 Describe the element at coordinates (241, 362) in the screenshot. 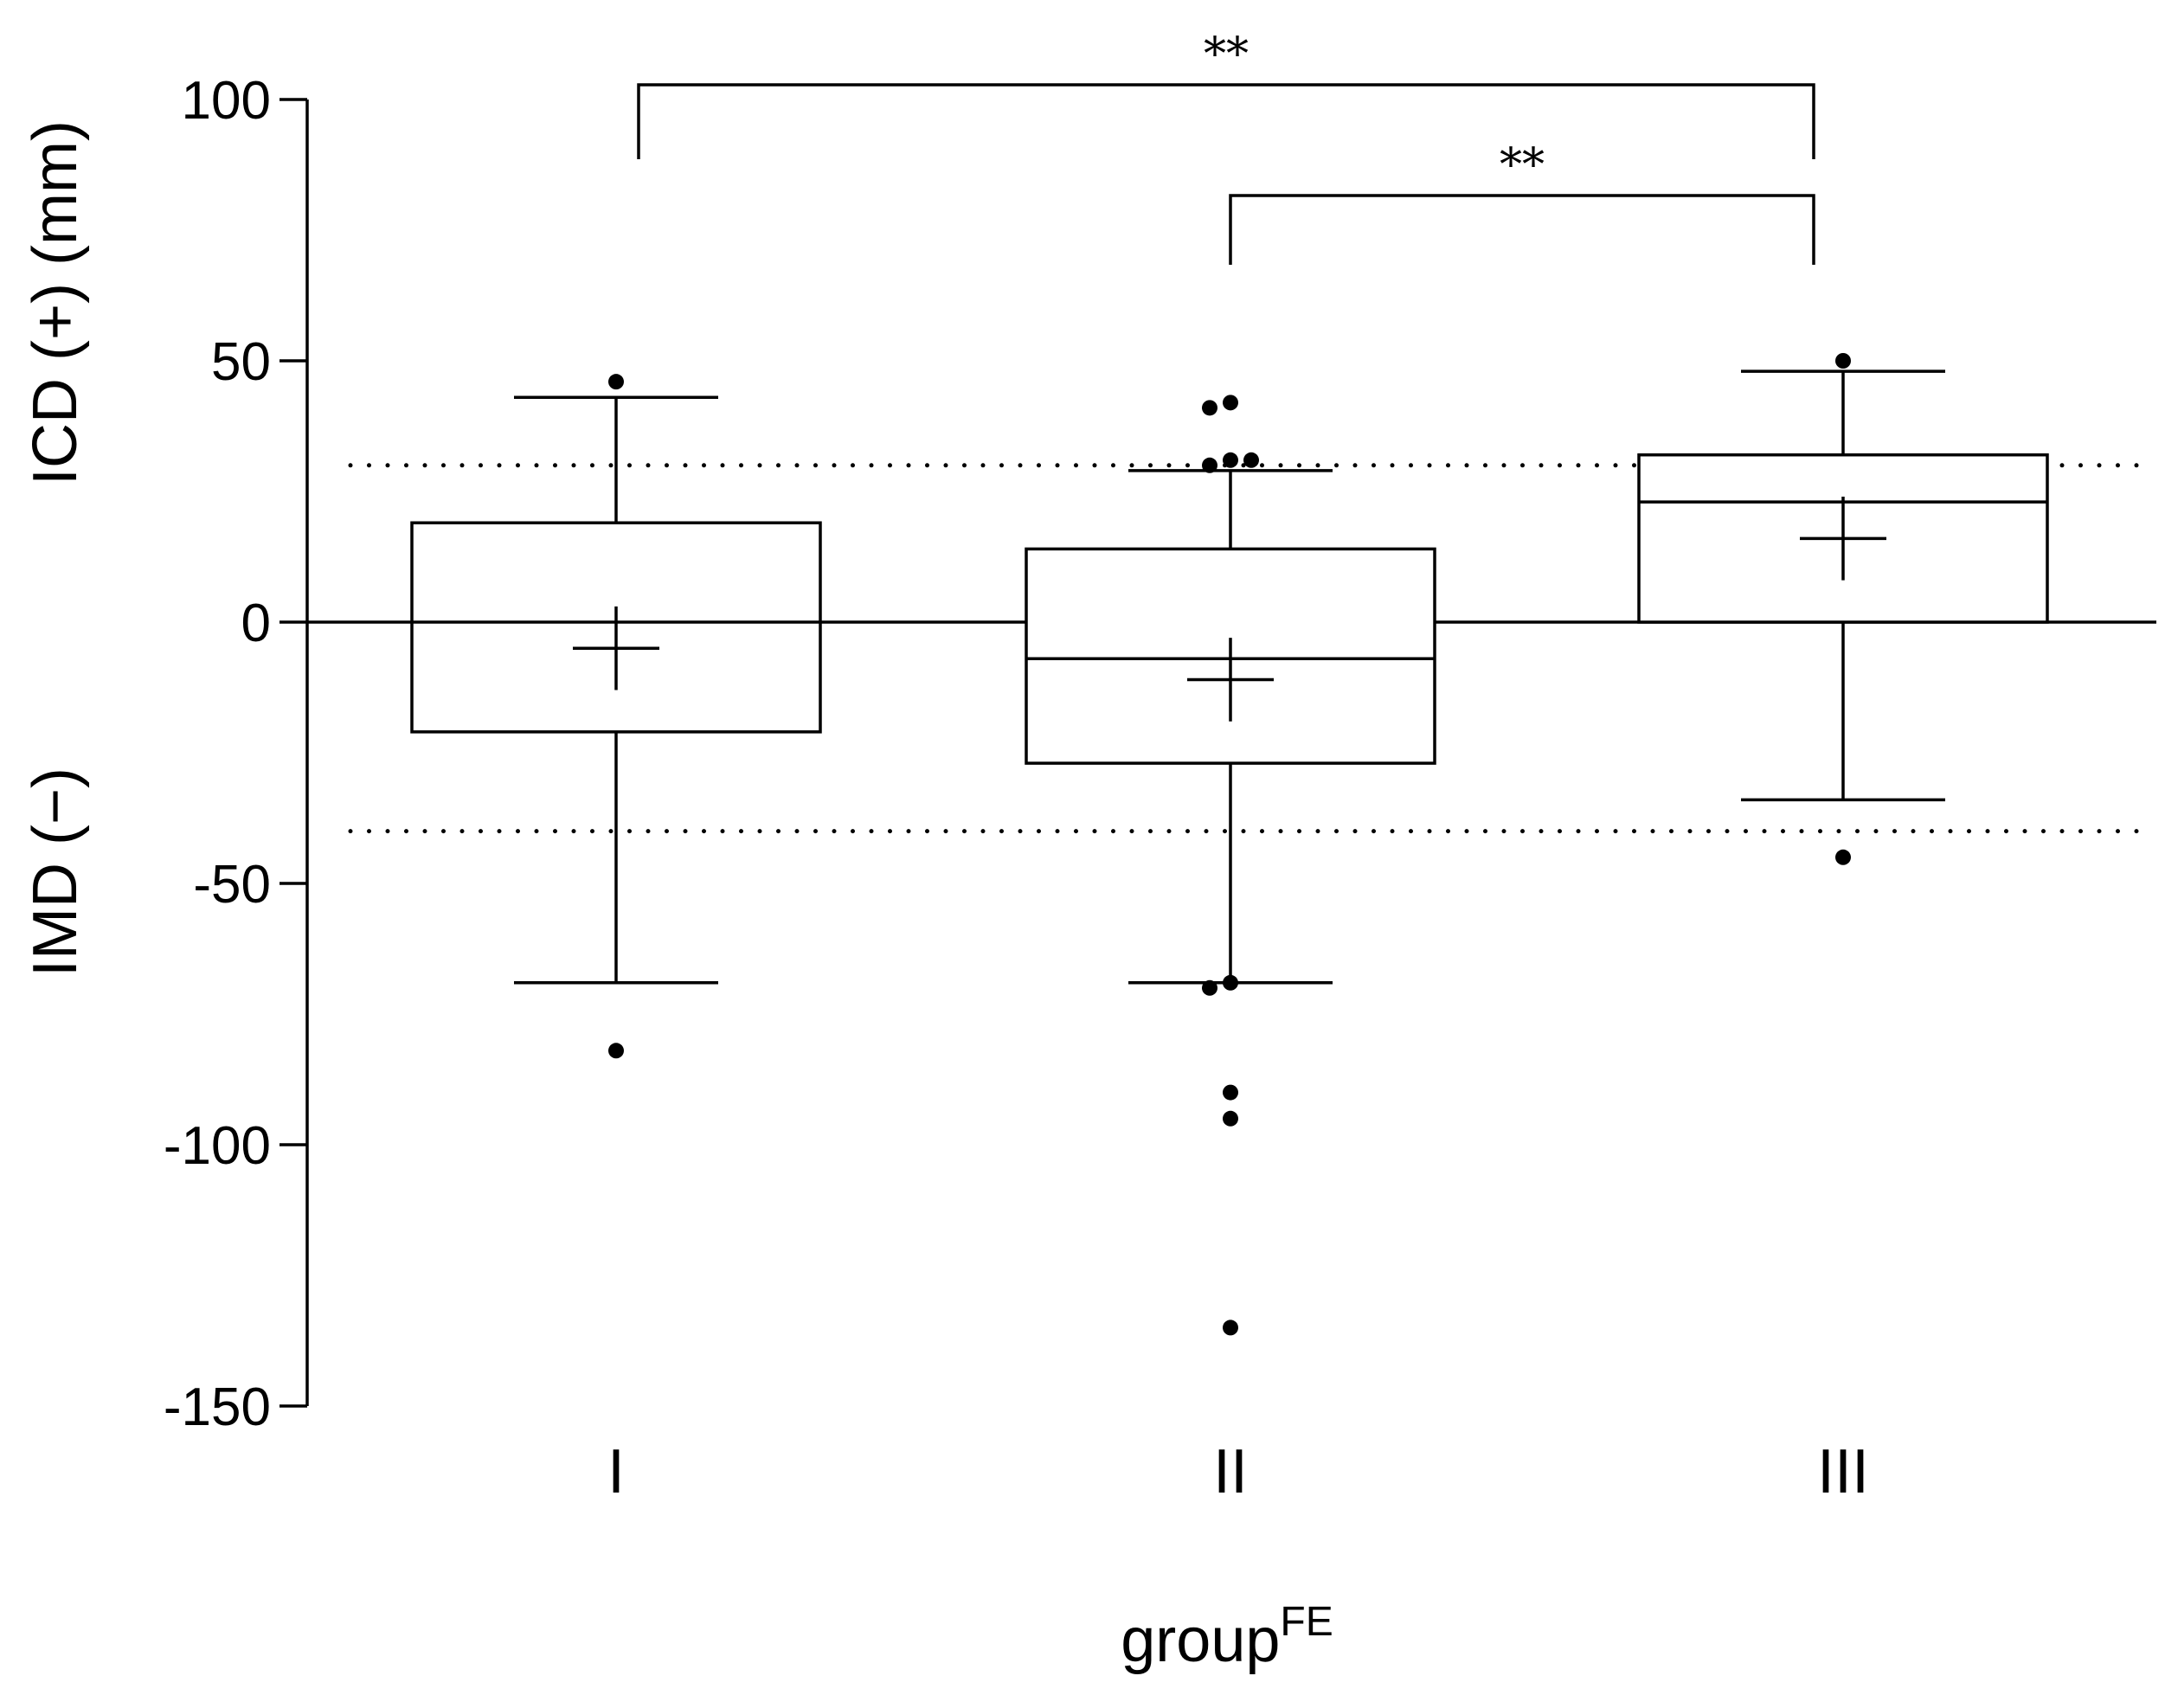

I see `y-tick-label: 50` at that location.